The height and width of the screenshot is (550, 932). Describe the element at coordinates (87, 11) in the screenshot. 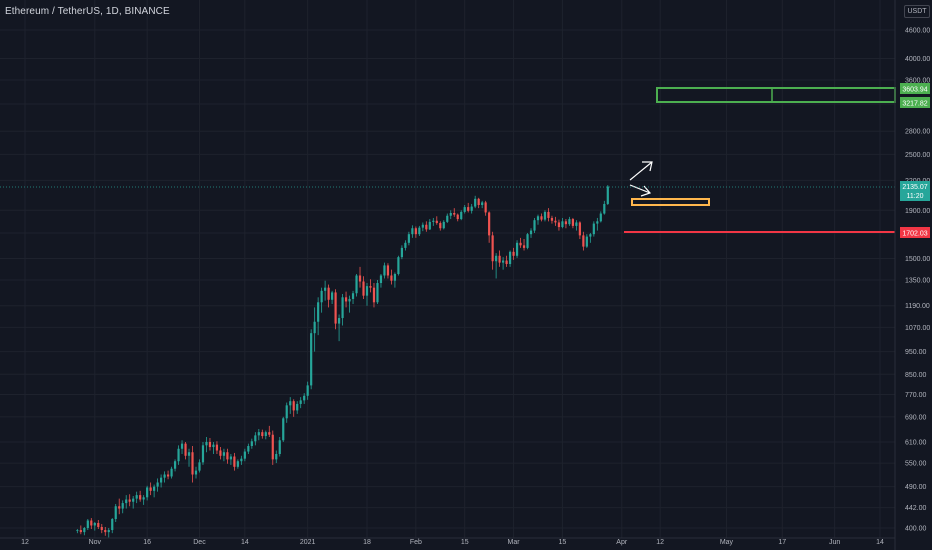

I see `symbol-title: Ethereum / TetherUS, 1D, BINANCE` at that location.